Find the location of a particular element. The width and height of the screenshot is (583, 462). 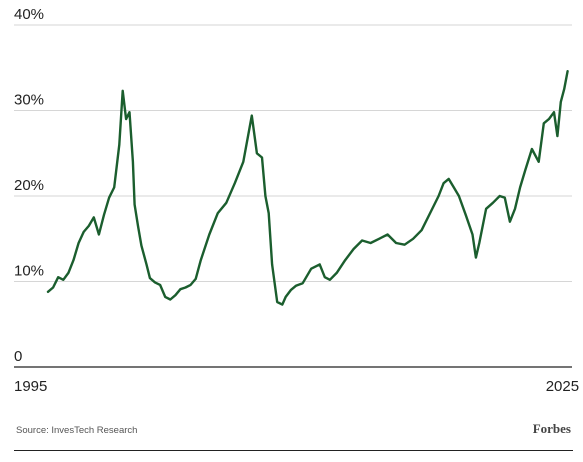

x-tick-label: 2025 is located at coordinates (562, 386).